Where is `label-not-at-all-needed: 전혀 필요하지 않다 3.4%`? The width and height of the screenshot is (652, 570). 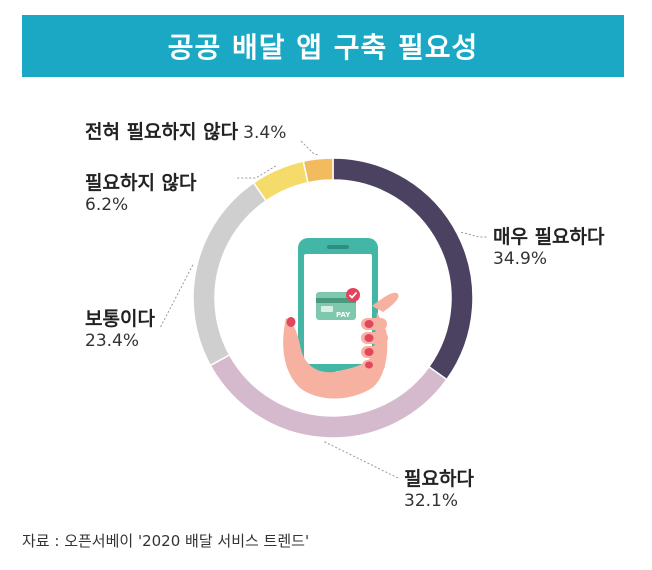
label-not-at-all-needed: 전혀 필요하지 않다 3.4% is located at coordinates (185, 132).